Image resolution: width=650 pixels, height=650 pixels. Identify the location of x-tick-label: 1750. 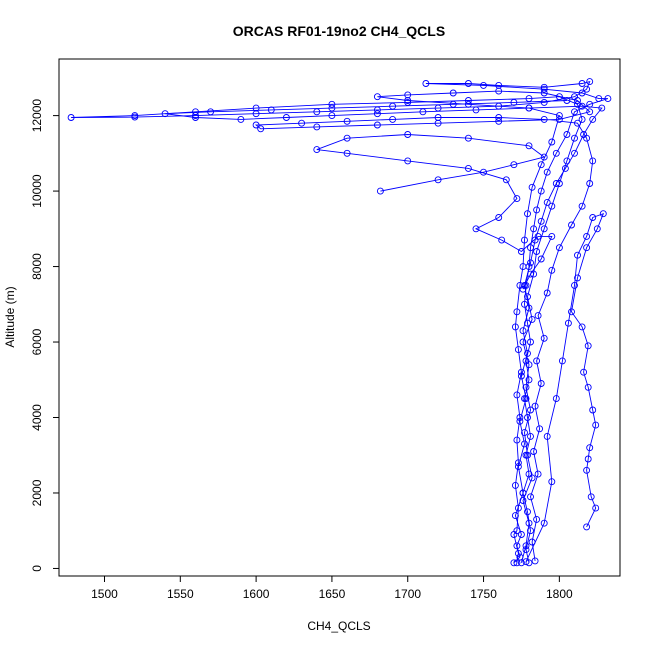
(483, 594).